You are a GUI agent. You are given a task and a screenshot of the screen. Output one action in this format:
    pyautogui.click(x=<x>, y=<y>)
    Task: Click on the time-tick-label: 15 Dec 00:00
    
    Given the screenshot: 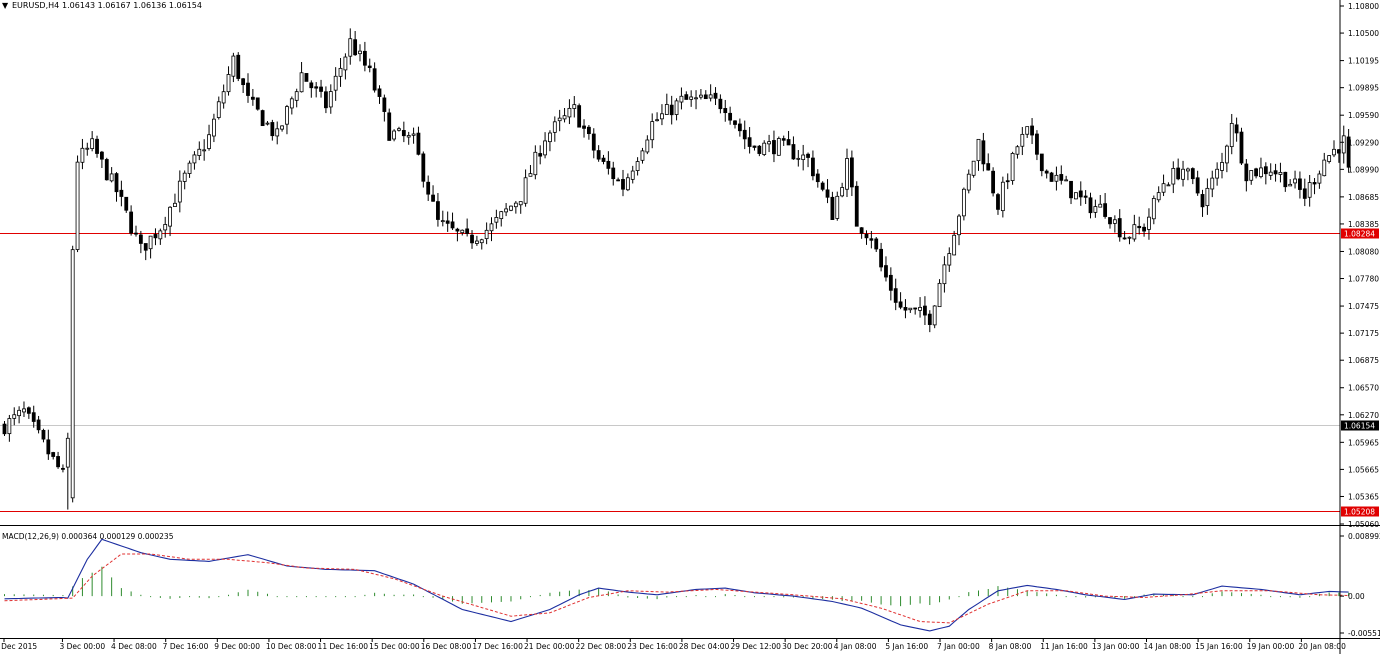 What is the action you would take?
    pyautogui.click(x=394, y=646)
    